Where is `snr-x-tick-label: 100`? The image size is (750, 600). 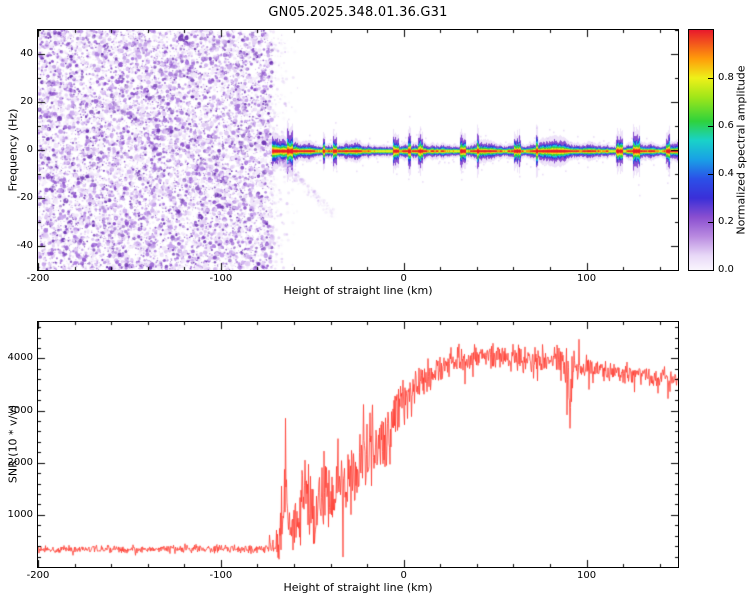 snr-x-tick-label: 100 is located at coordinates (587, 575).